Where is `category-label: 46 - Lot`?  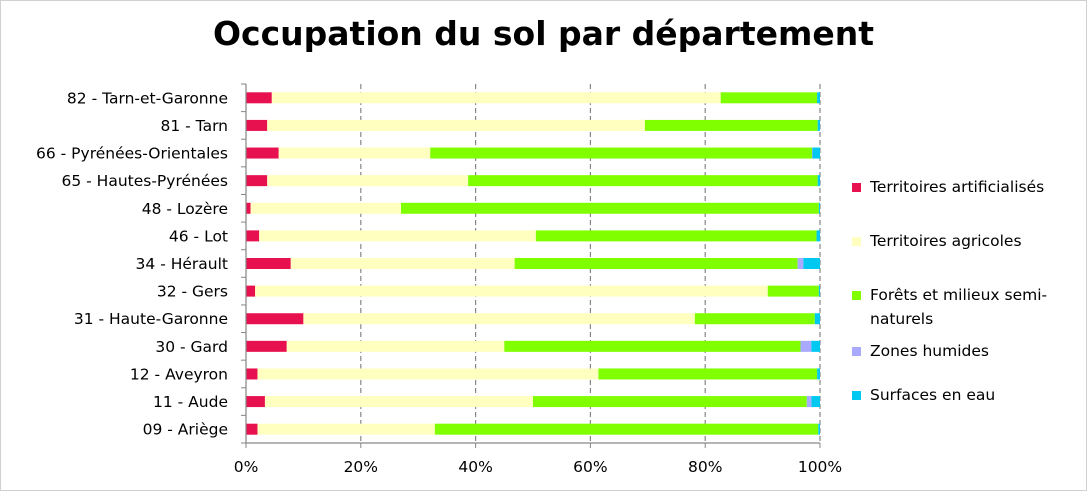 category-label: 46 - Lot is located at coordinates (198, 236).